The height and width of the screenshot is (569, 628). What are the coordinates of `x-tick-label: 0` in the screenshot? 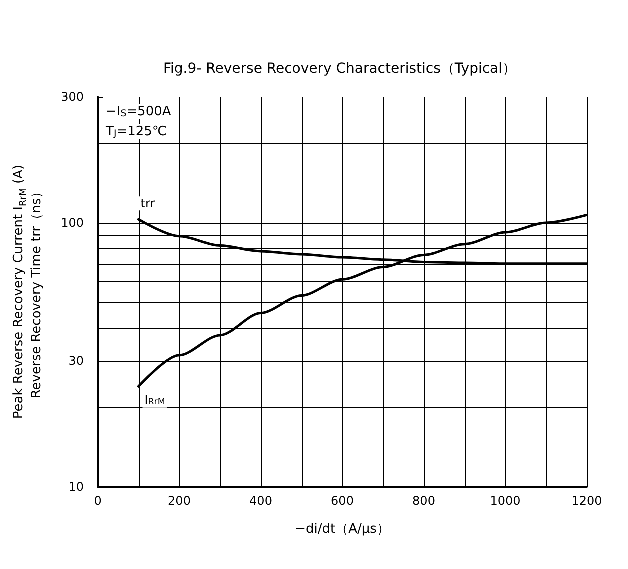 It's located at (98, 501).